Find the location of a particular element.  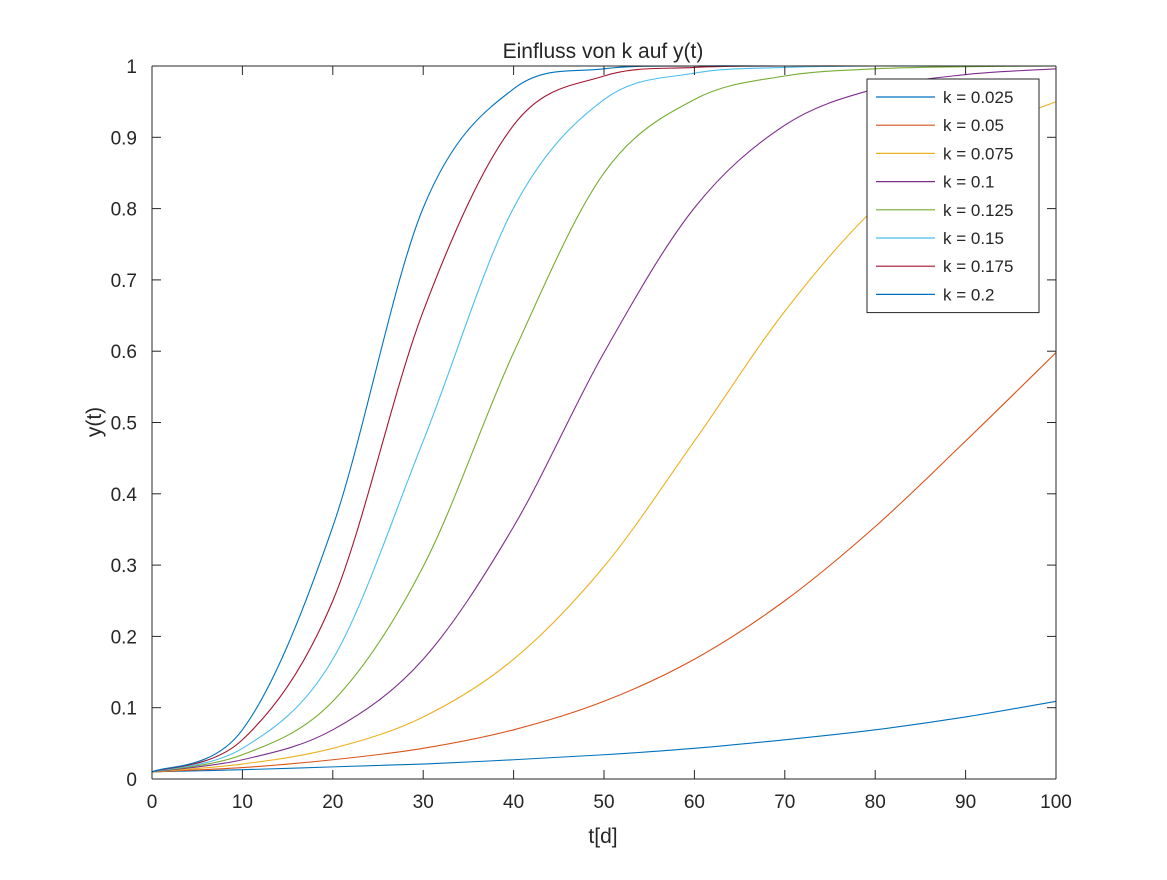

y-axis-label: y(t) is located at coordinates (94, 422).